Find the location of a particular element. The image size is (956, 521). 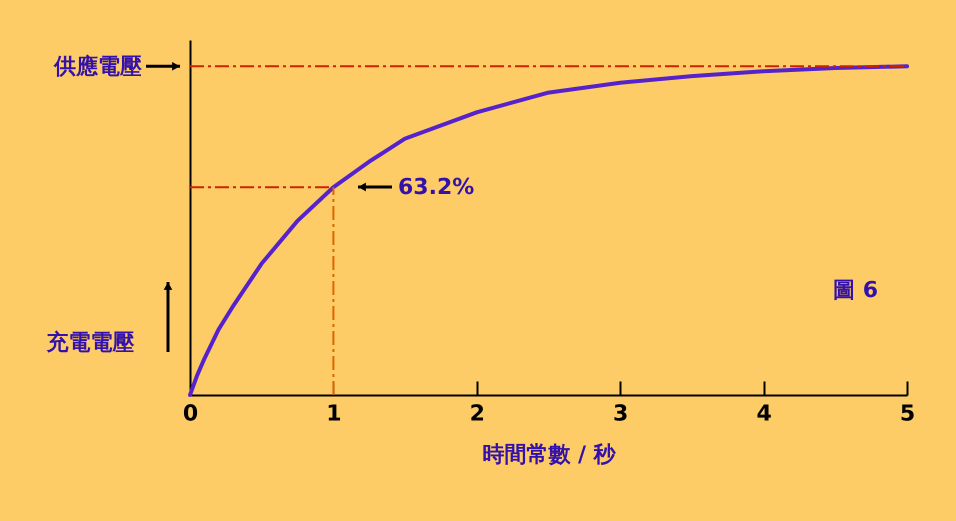

annotation: 圖 6 is located at coordinates (855, 290).